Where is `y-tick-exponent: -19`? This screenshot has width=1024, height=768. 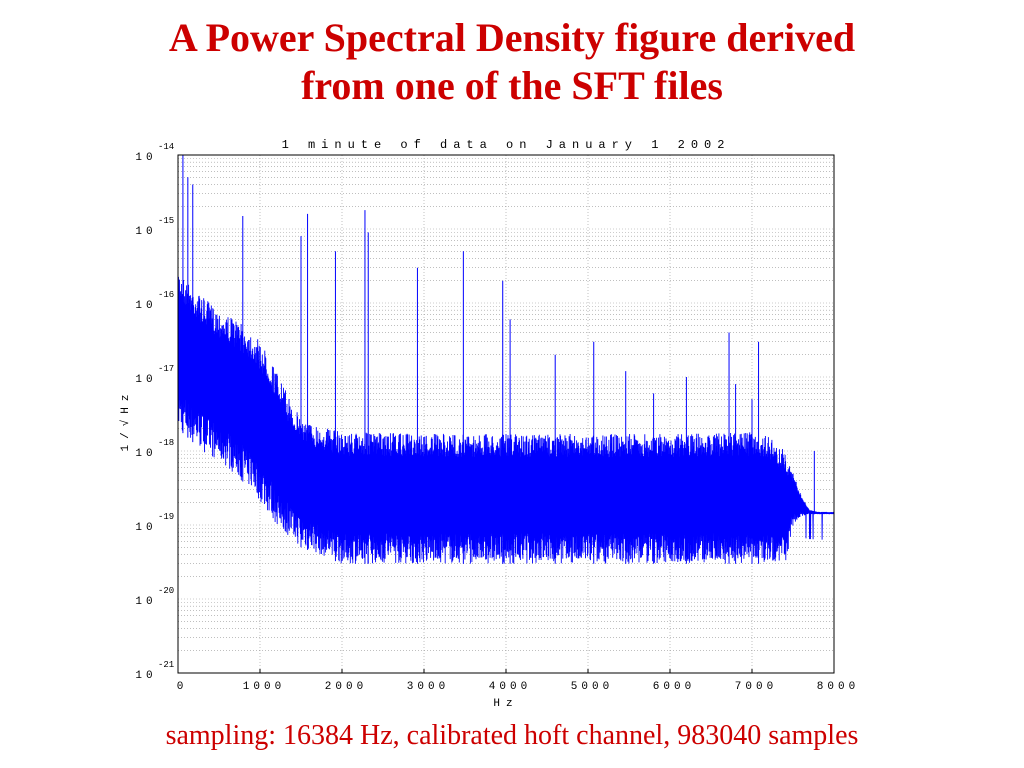
y-tick-exponent: -19 is located at coordinates (166, 517).